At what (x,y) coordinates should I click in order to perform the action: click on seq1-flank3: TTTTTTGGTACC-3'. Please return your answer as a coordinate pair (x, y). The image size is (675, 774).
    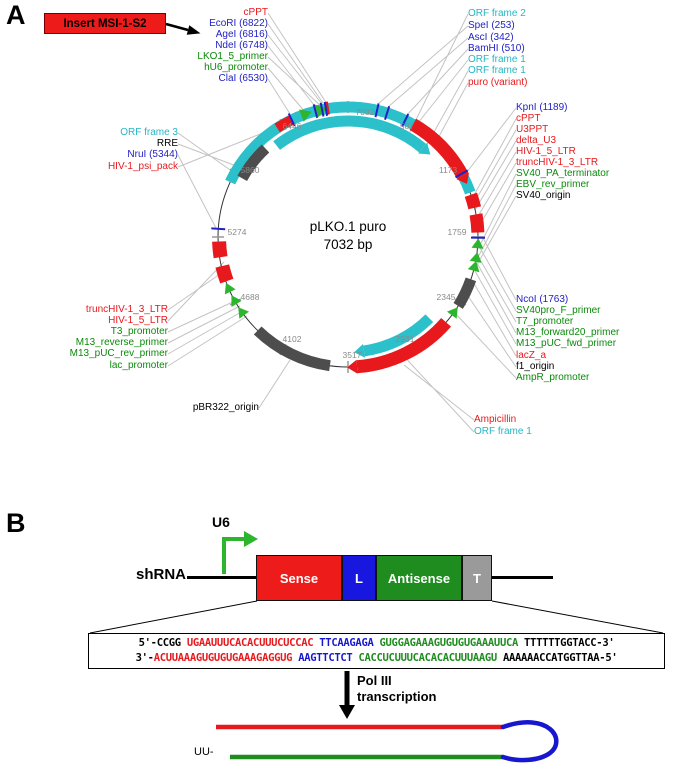
    Looking at the image, I should click on (566, 643).